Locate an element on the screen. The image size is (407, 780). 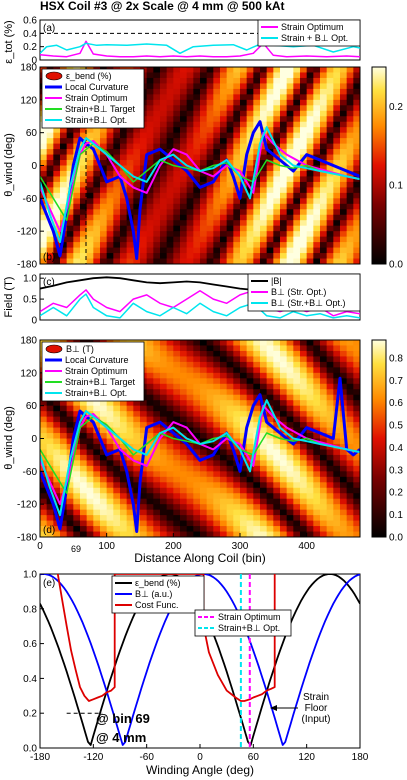
colorbar-tick-label: 0.1 is located at coordinates (396, 515).